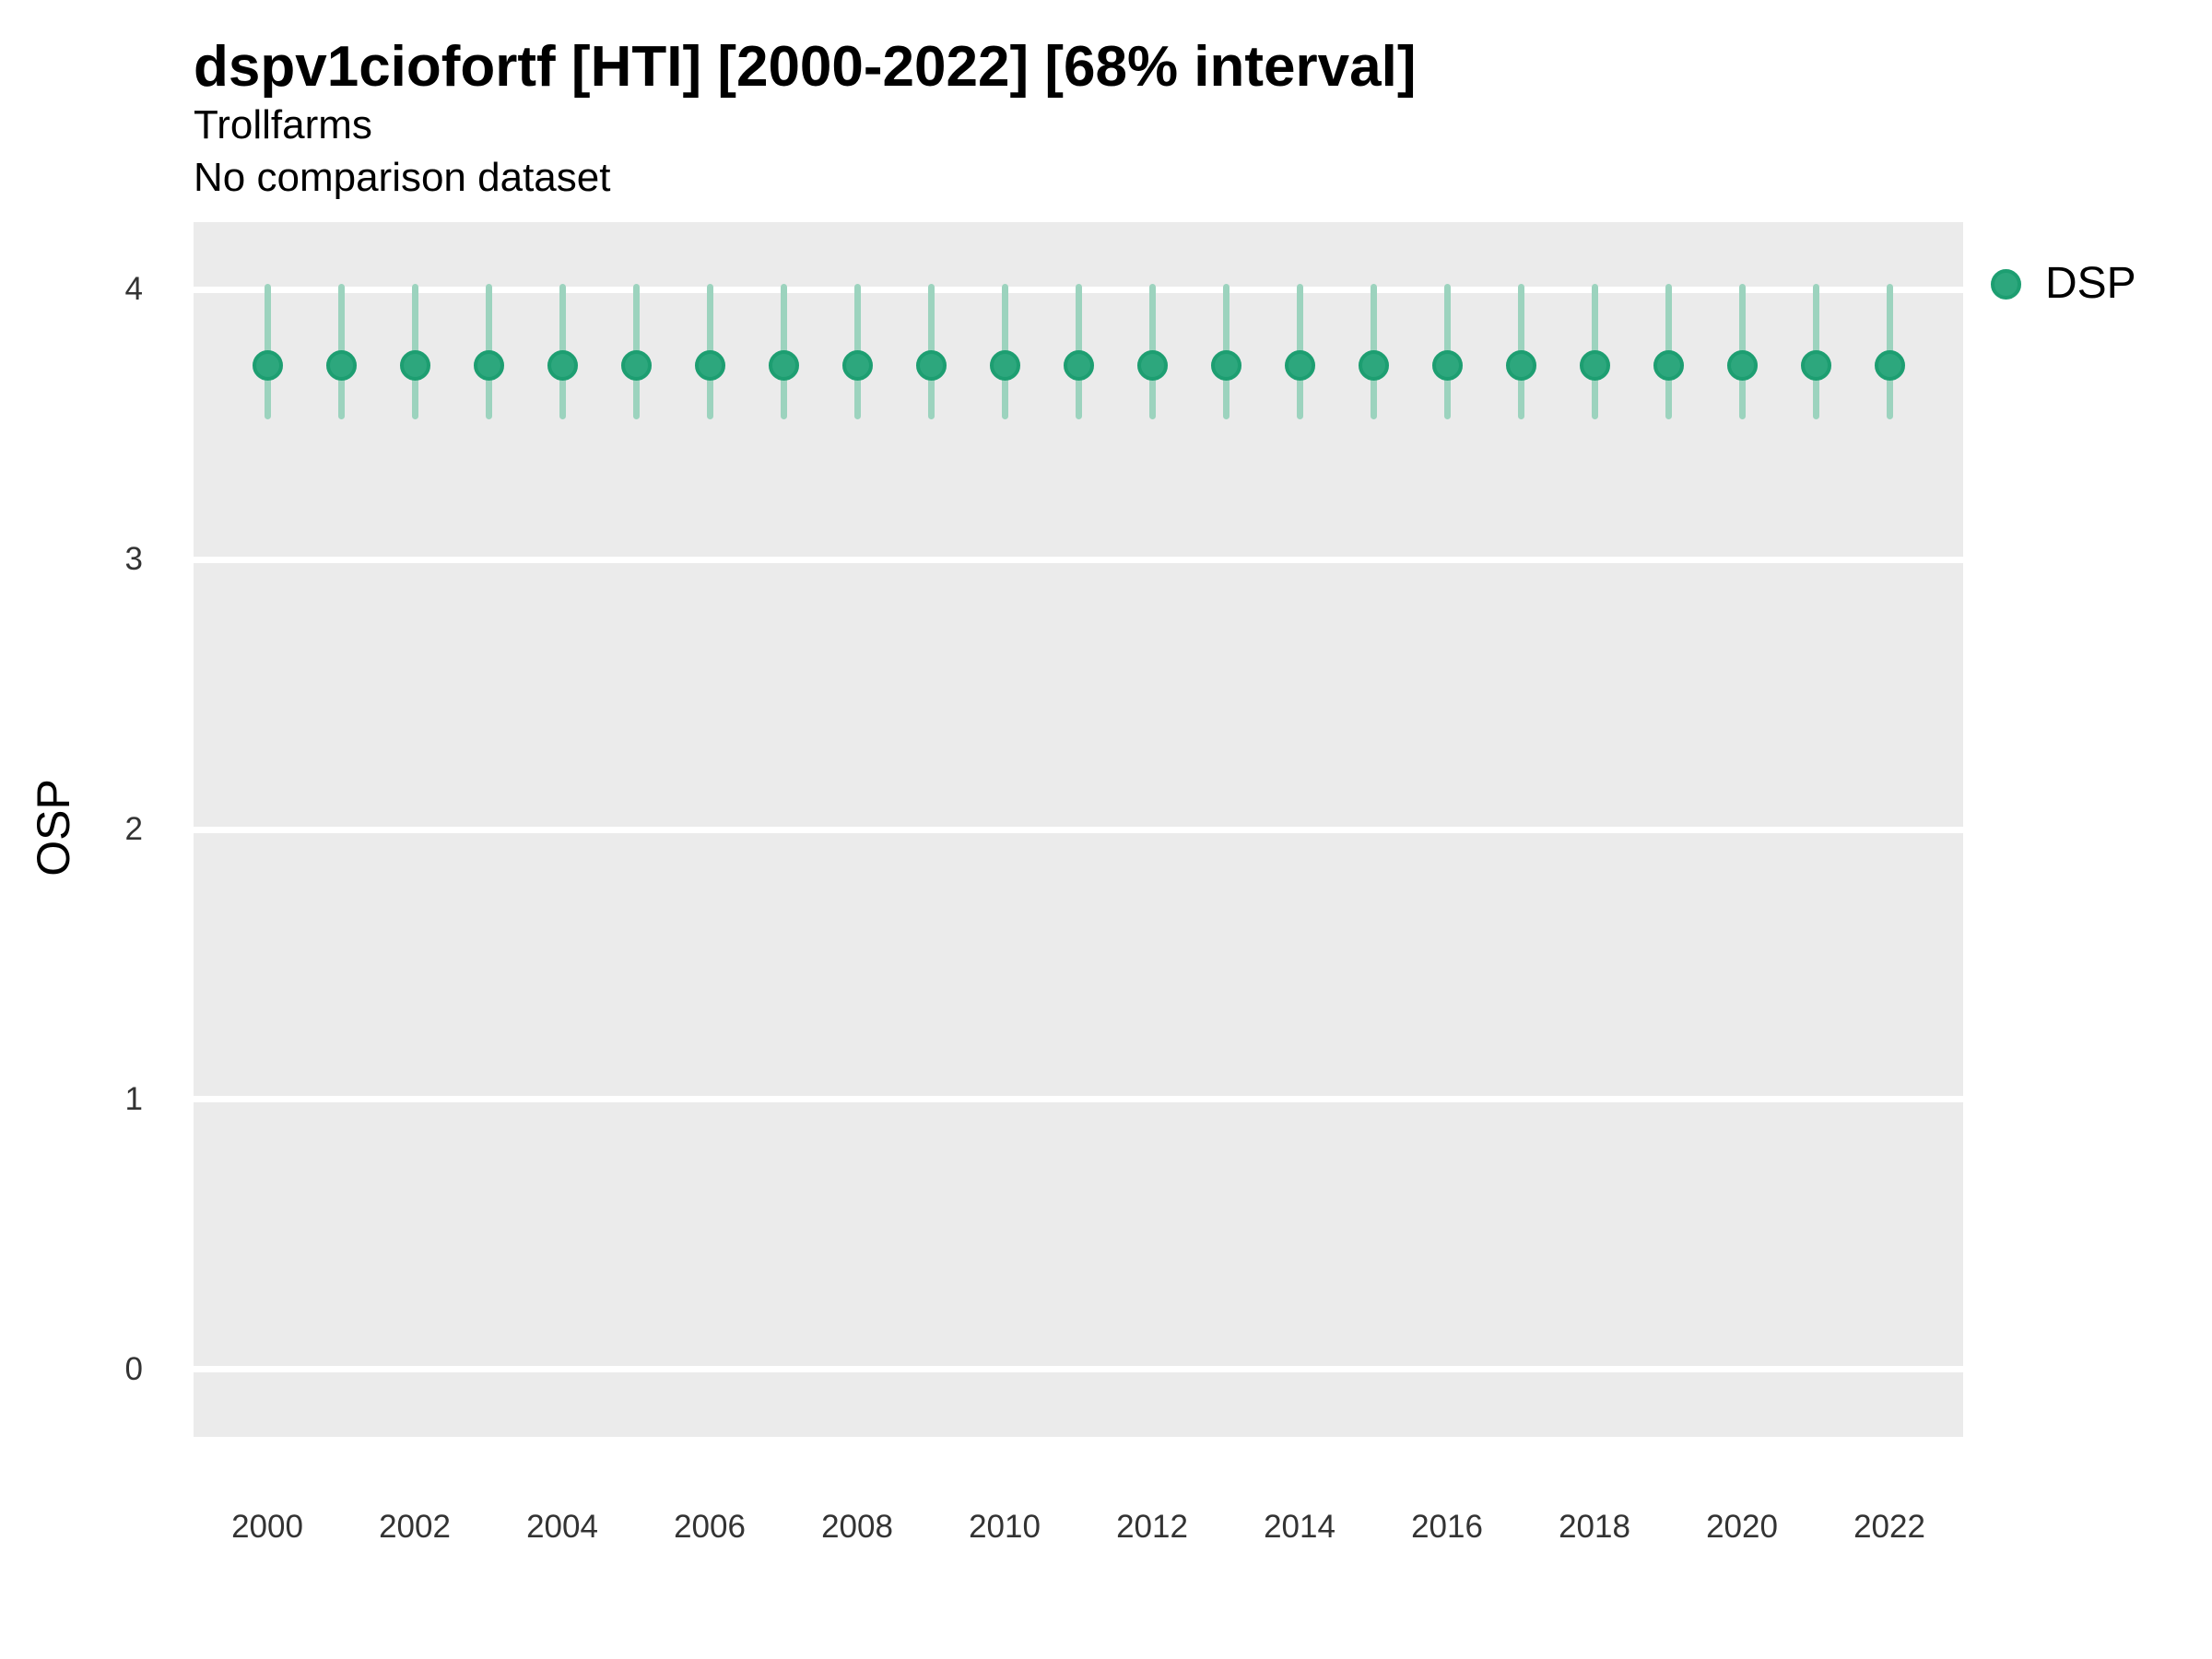 Image resolution: width=2212 pixels, height=1659 pixels. What do you see at coordinates (1004, 365) in the screenshot?
I see `data-point-2010` at bounding box center [1004, 365].